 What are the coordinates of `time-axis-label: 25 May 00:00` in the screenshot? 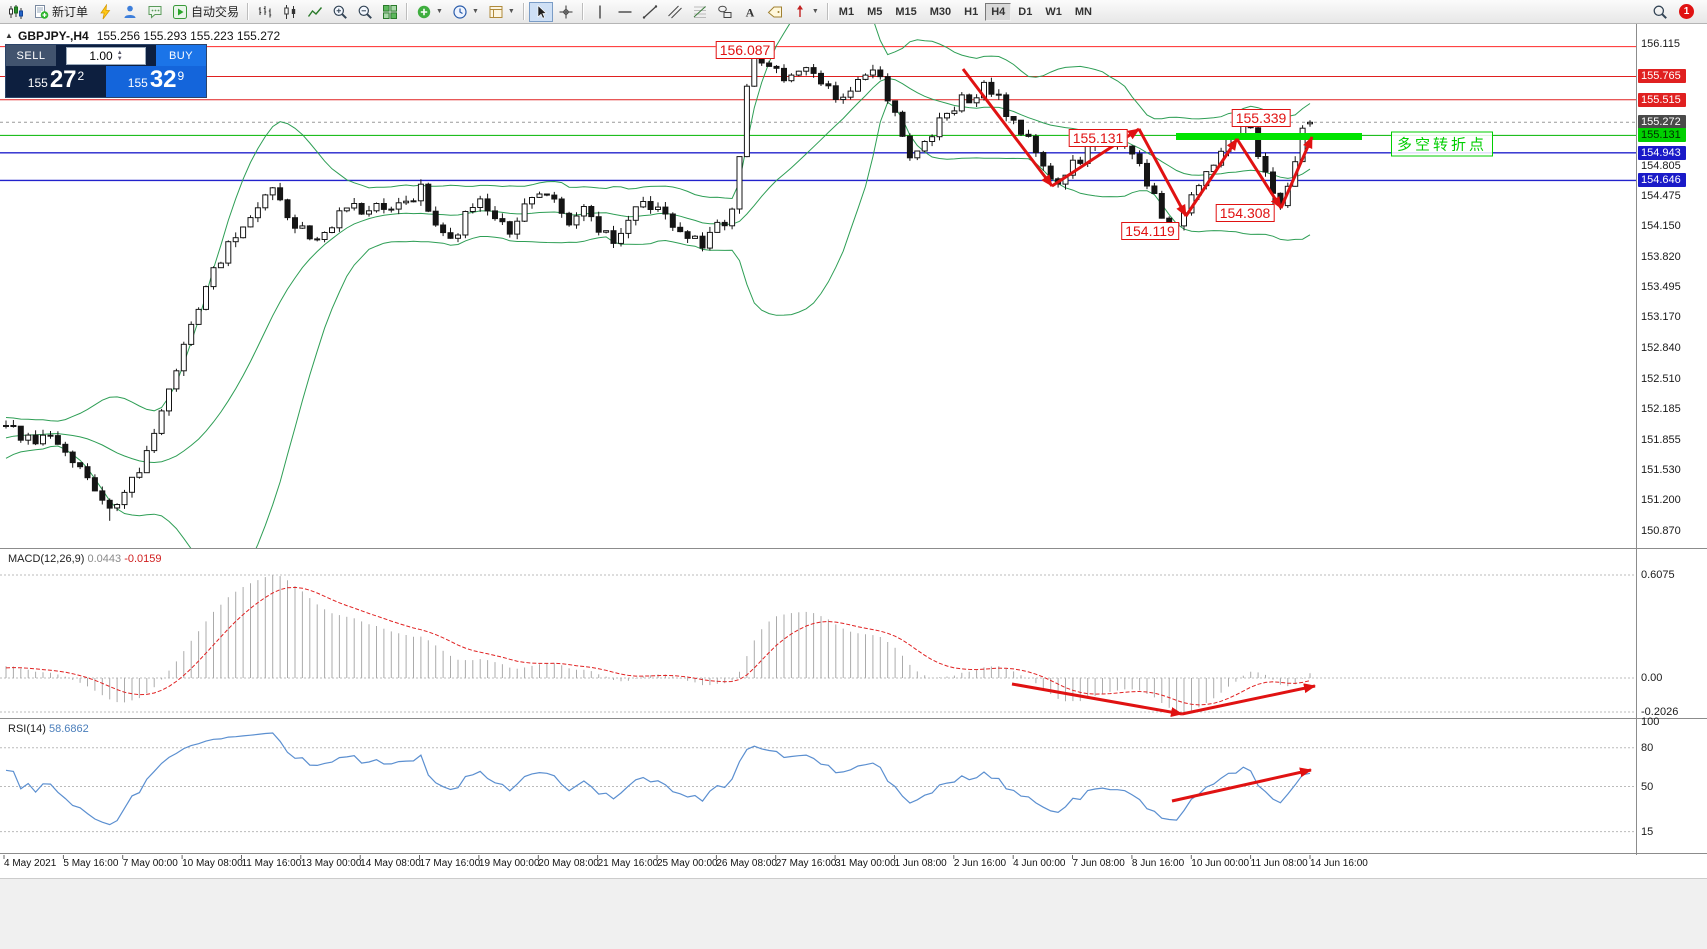 It's located at (687, 863).